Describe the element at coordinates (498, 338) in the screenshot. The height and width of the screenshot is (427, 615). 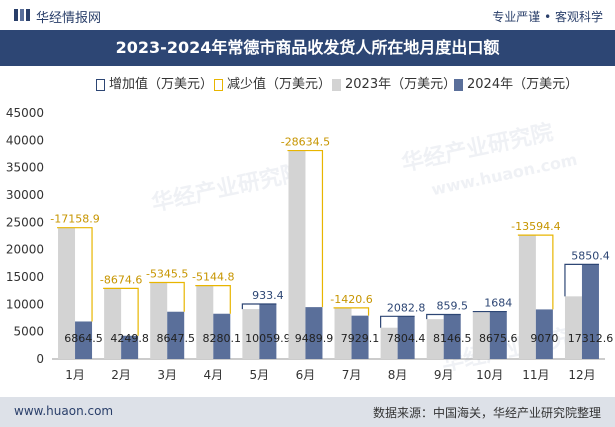
I see `data-label-2024: 8675.6` at that location.